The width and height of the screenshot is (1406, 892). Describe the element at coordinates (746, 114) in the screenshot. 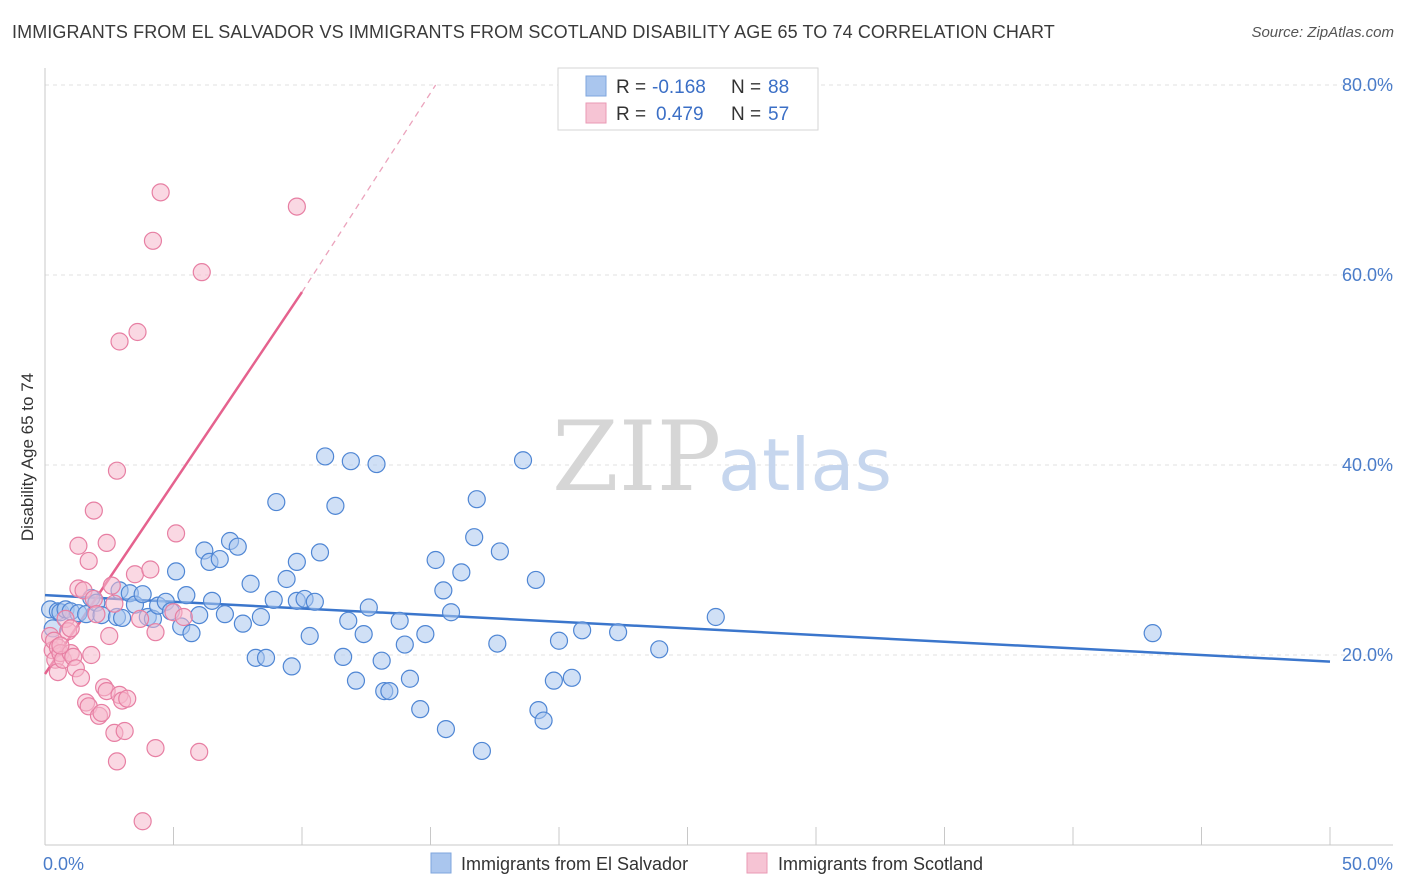

I see `legend-n-label-2: N =` at that location.